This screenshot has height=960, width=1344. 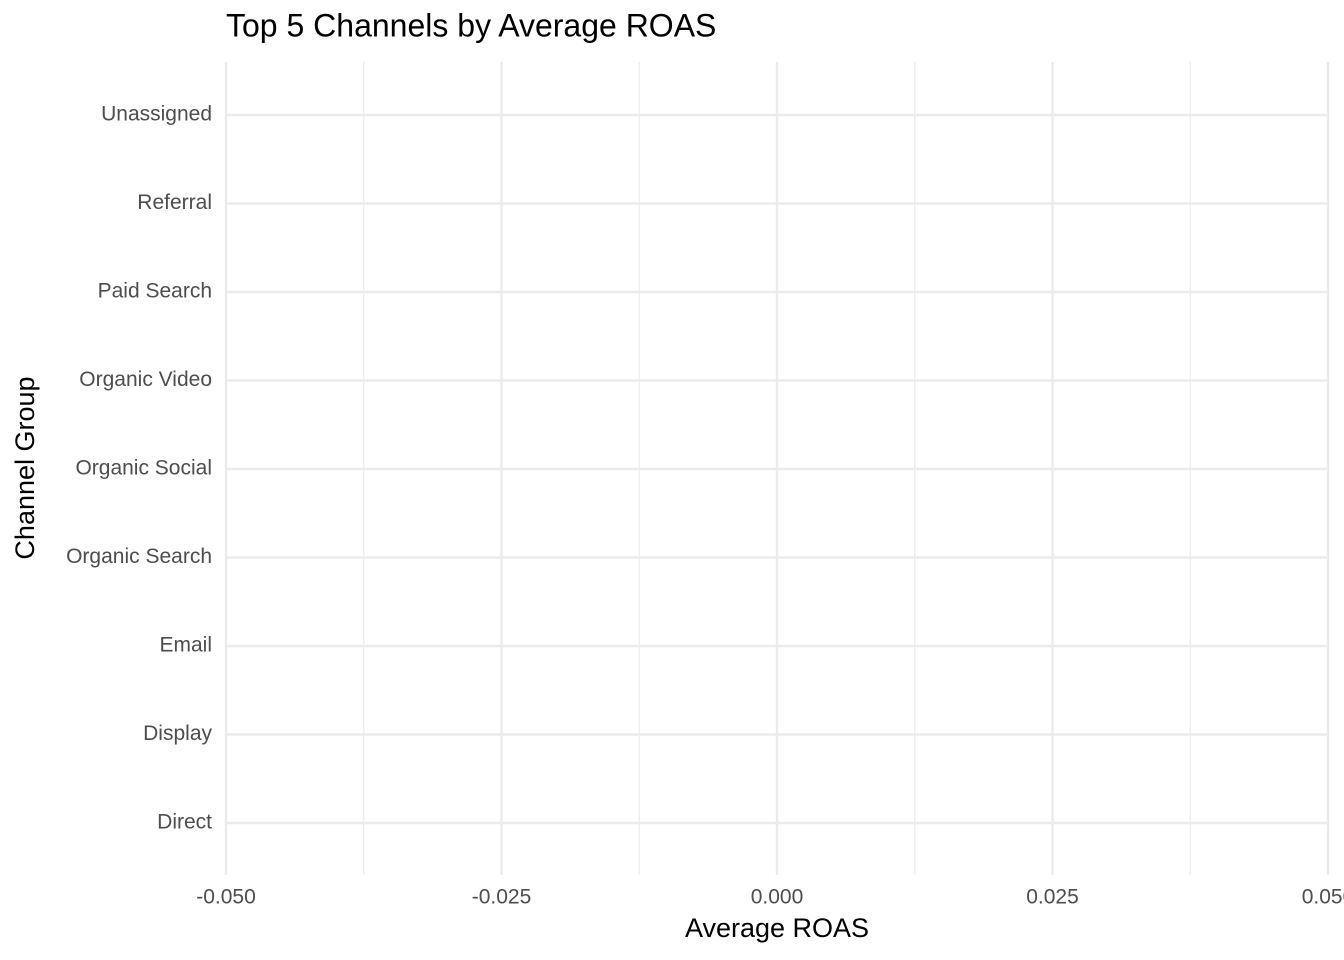 I want to click on y-tick-label: Organic Video, so click(x=145, y=379).